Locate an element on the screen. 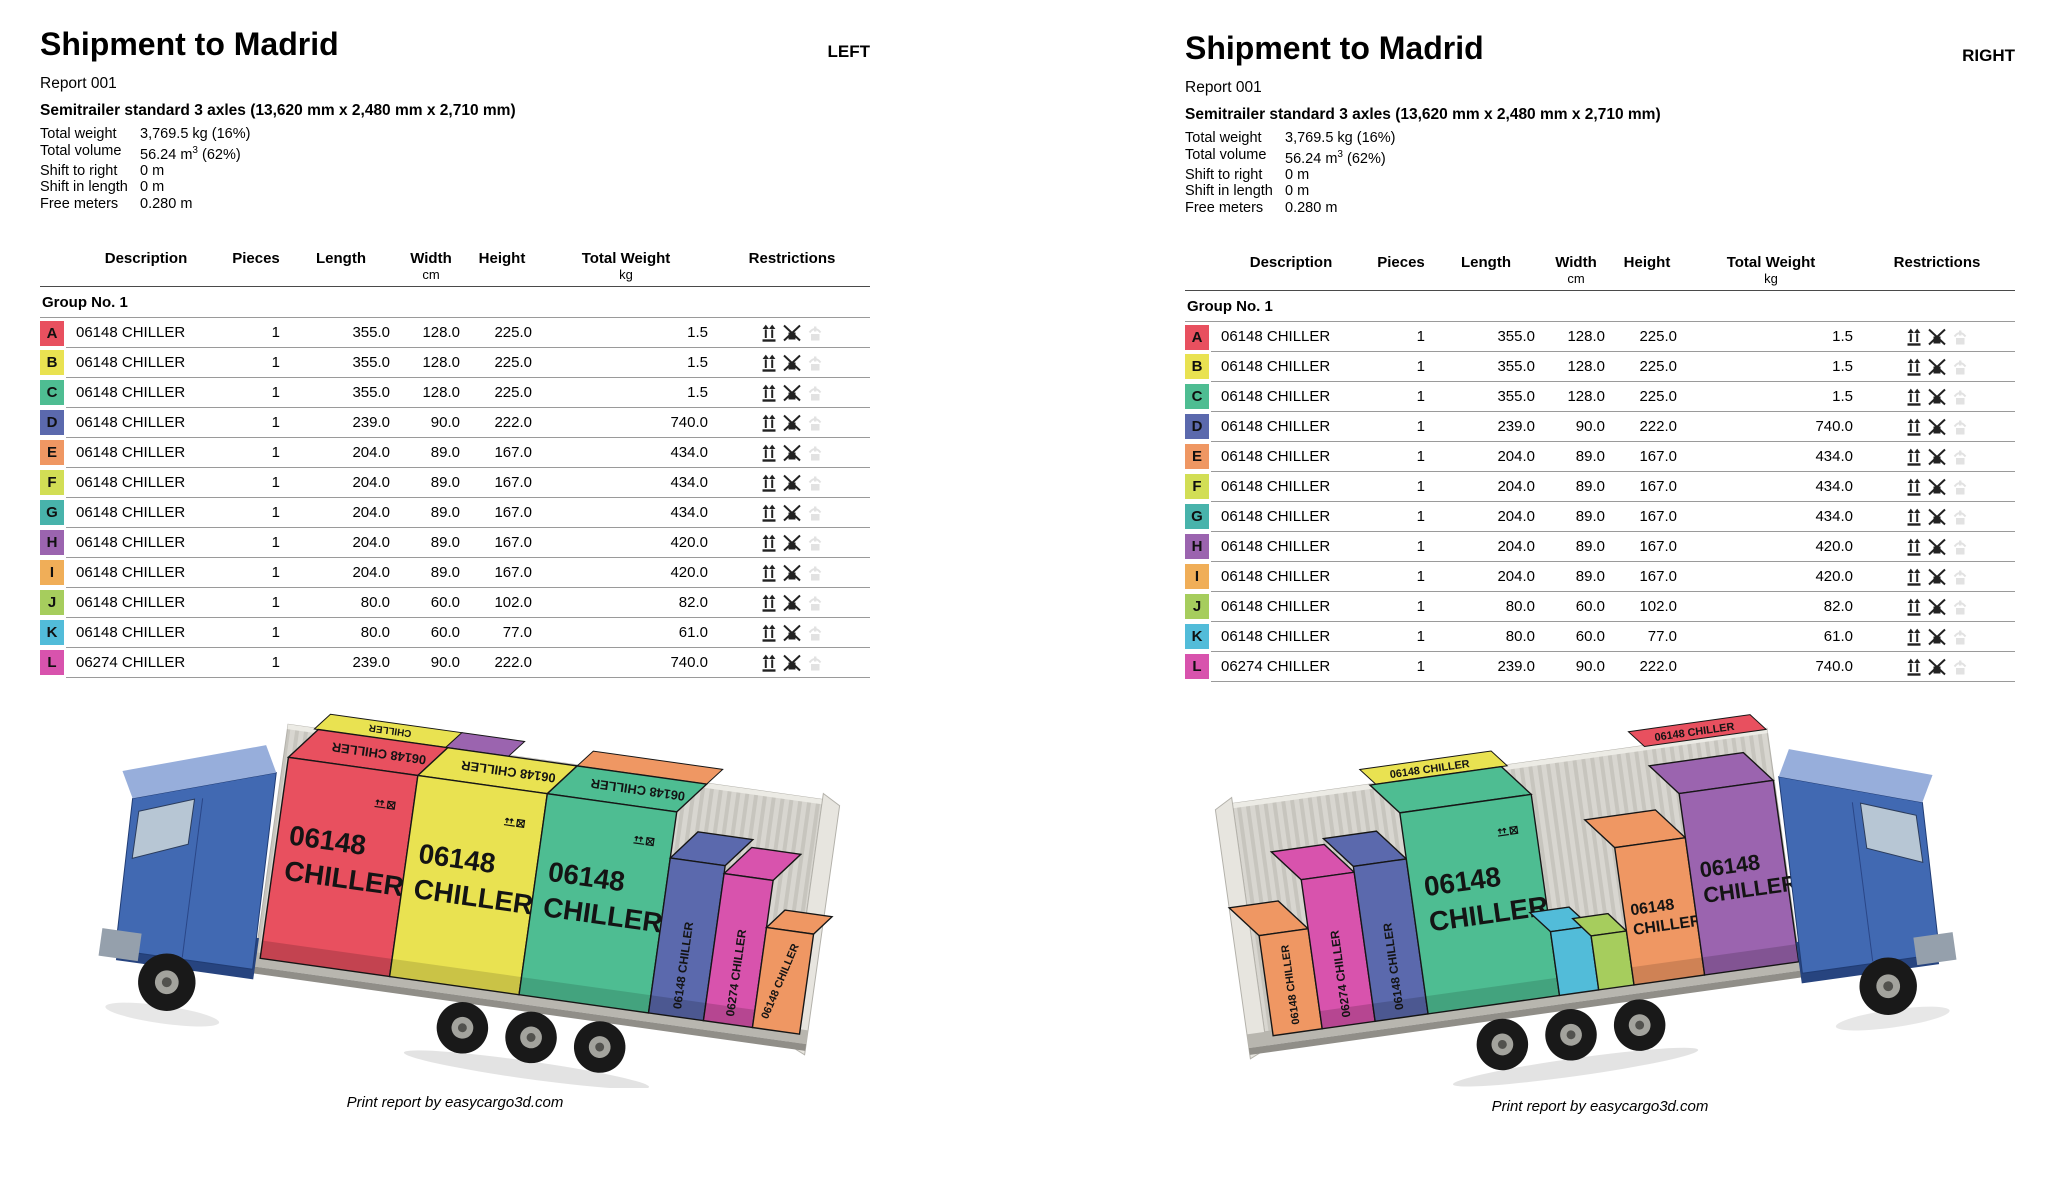 The image size is (2048, 1198). table-row: E 06148 CHILLER 1 204.0 89.0 167.0 434.0 is located at coordinates (455, 453).